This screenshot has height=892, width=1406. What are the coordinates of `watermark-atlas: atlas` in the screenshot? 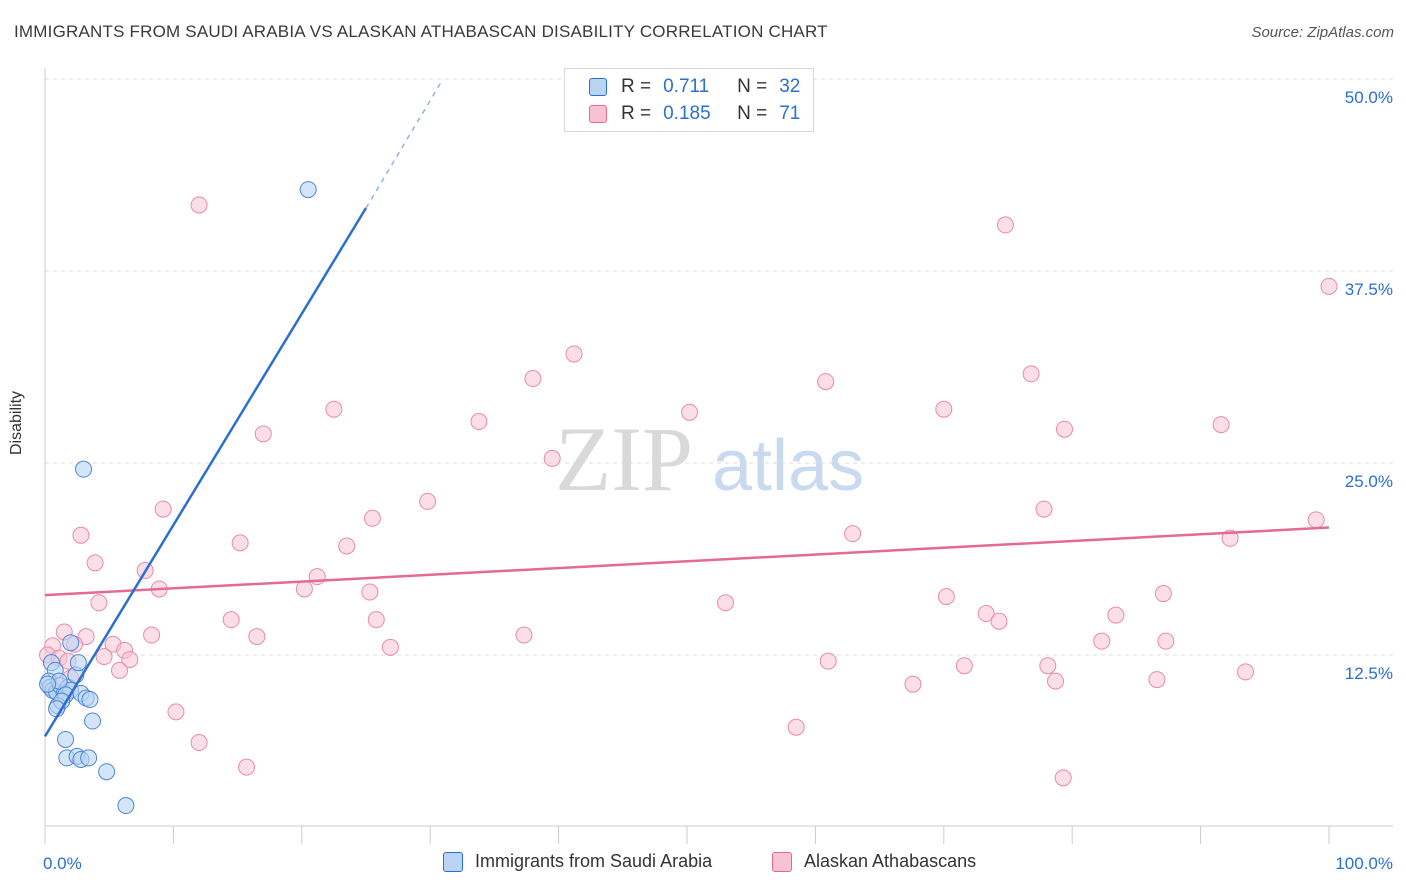 It's located at (788, 466).